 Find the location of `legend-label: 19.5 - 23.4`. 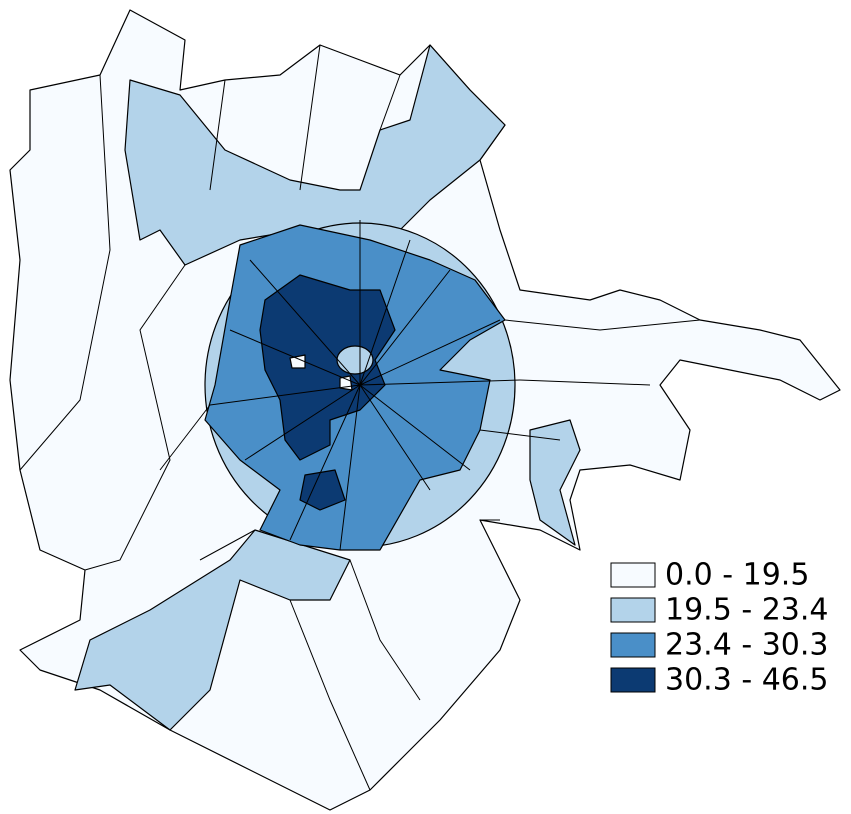

legend-label: 19.5 - 23.4 is located at coordinates (747, 610).